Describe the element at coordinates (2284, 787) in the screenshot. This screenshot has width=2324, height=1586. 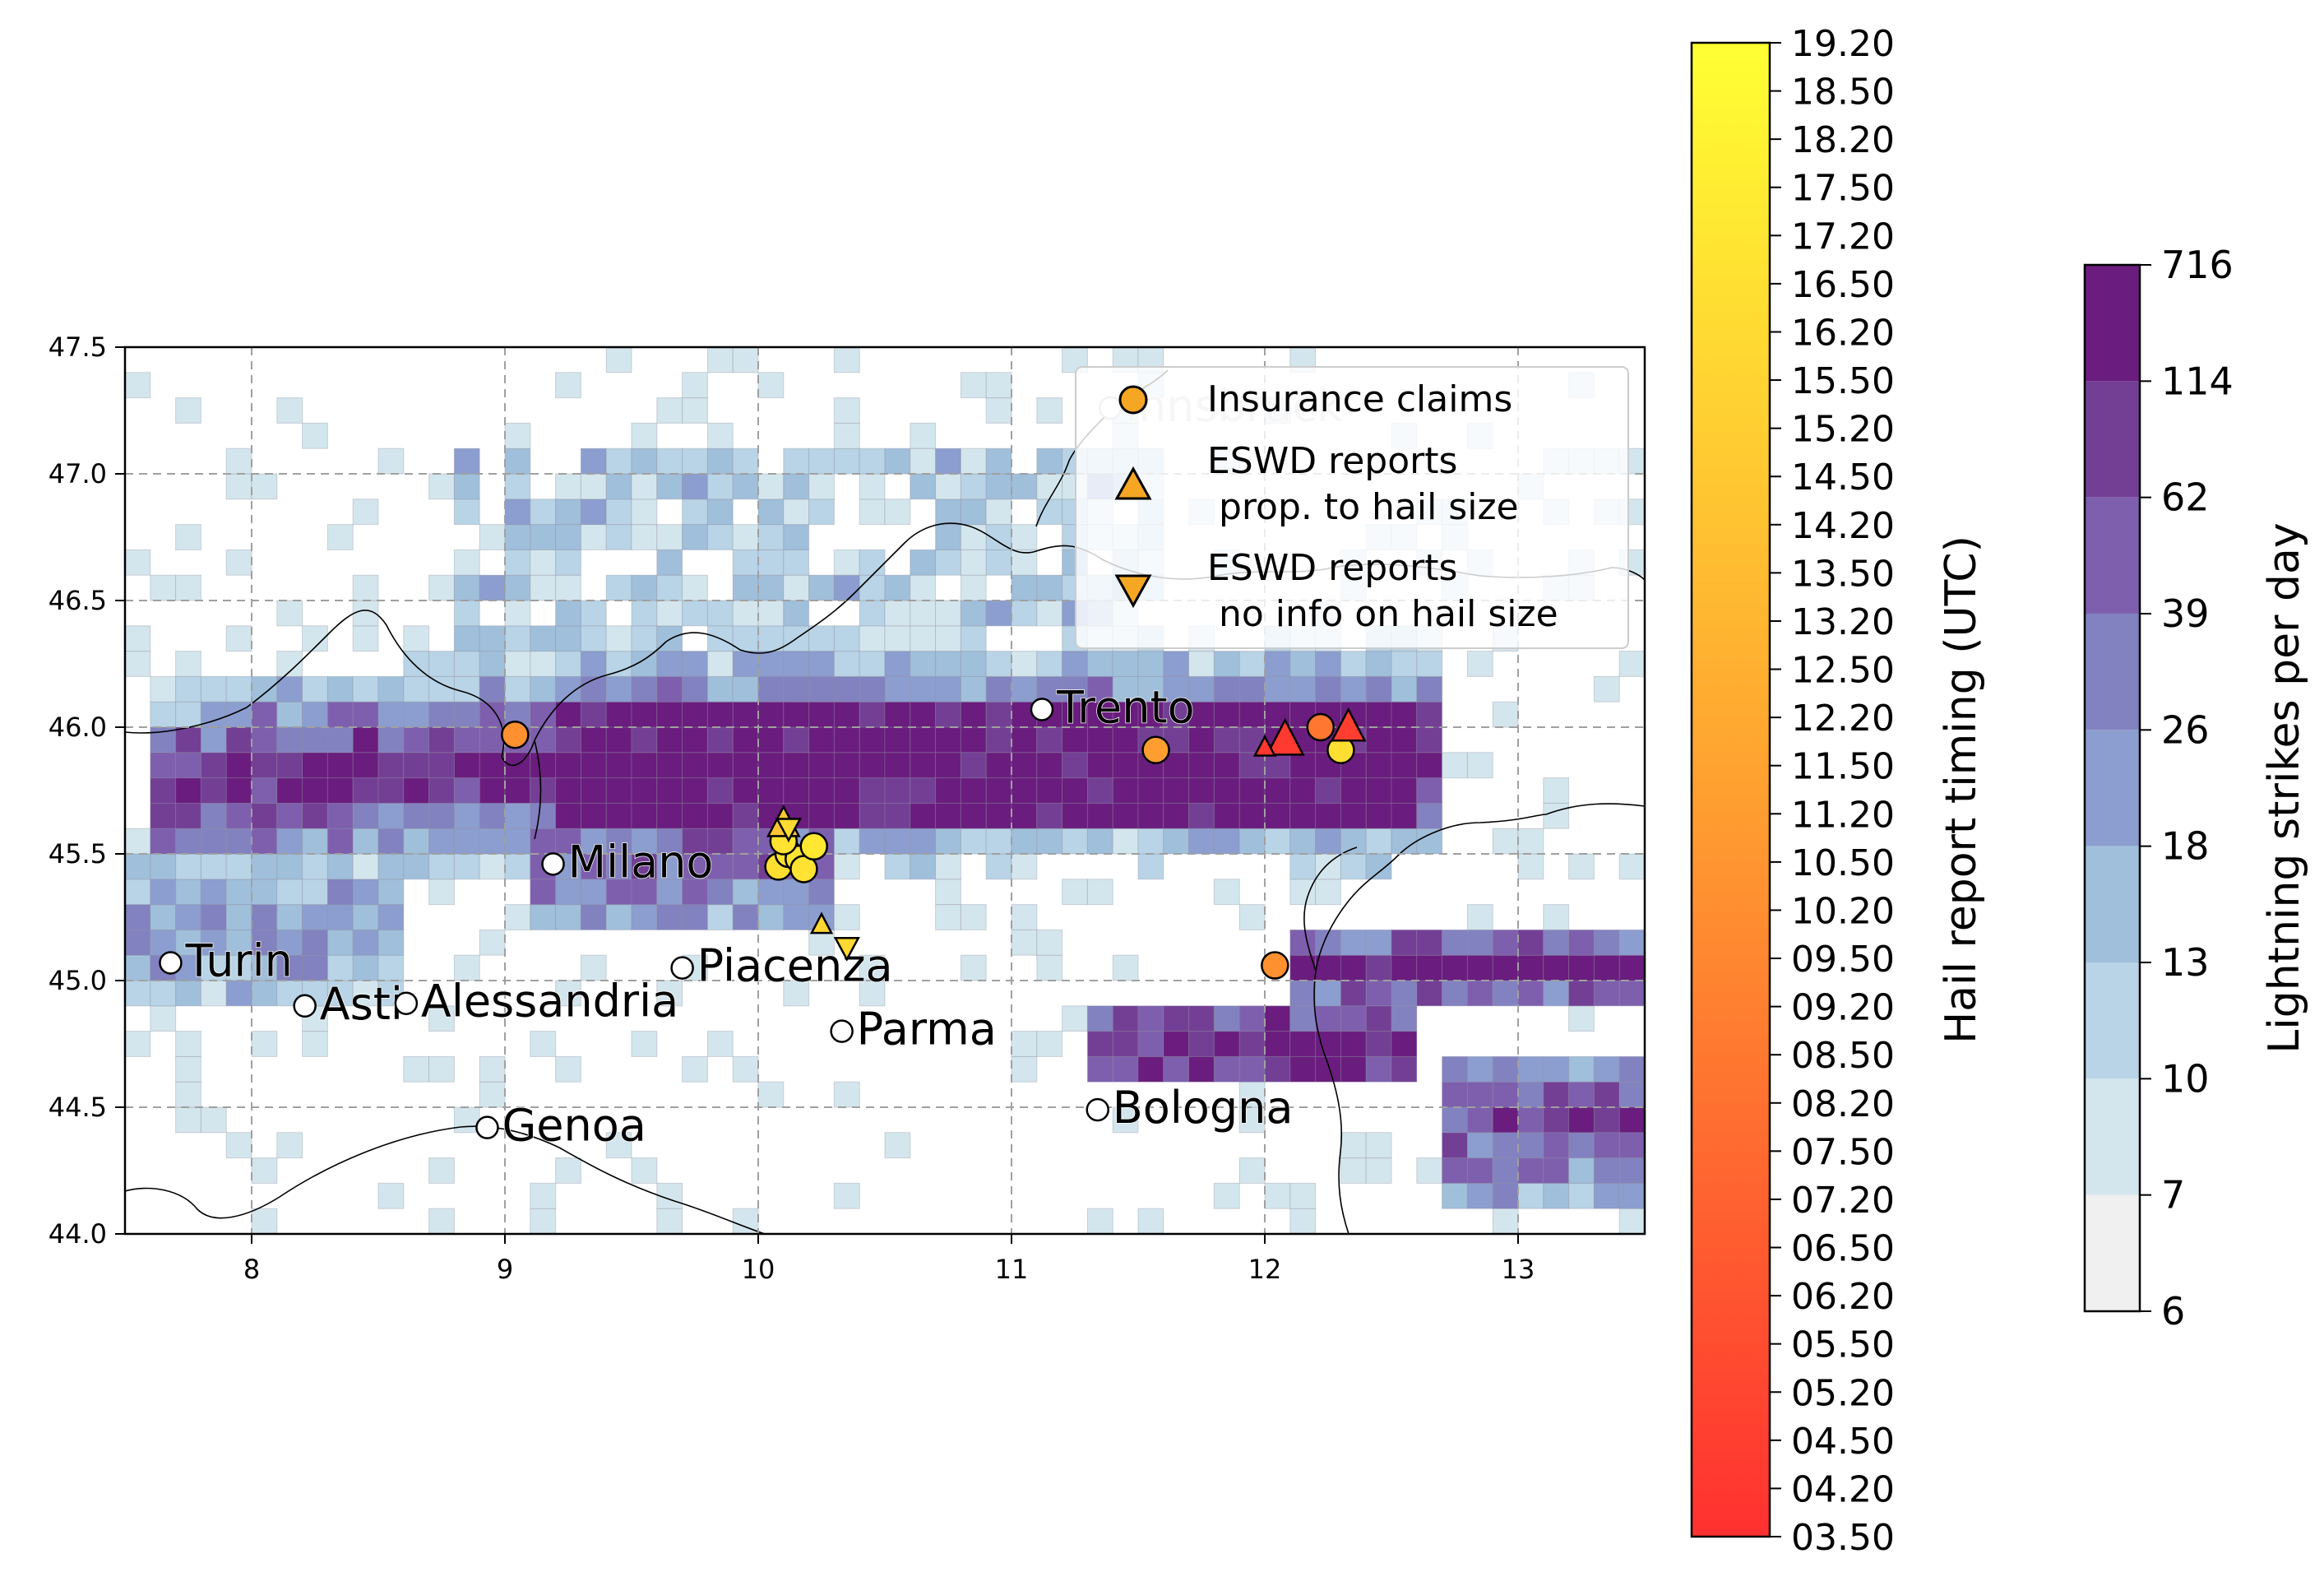
I see `lightning-colorbar-label: Lightning strikes per day` at that location.